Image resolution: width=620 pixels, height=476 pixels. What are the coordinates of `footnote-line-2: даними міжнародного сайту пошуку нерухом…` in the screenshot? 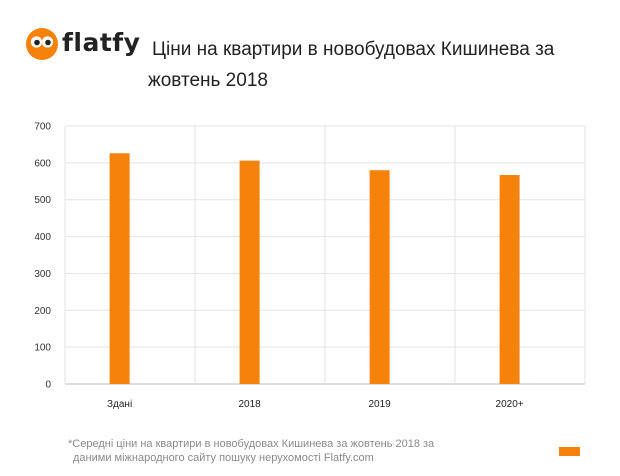 It's located at (223, 458).